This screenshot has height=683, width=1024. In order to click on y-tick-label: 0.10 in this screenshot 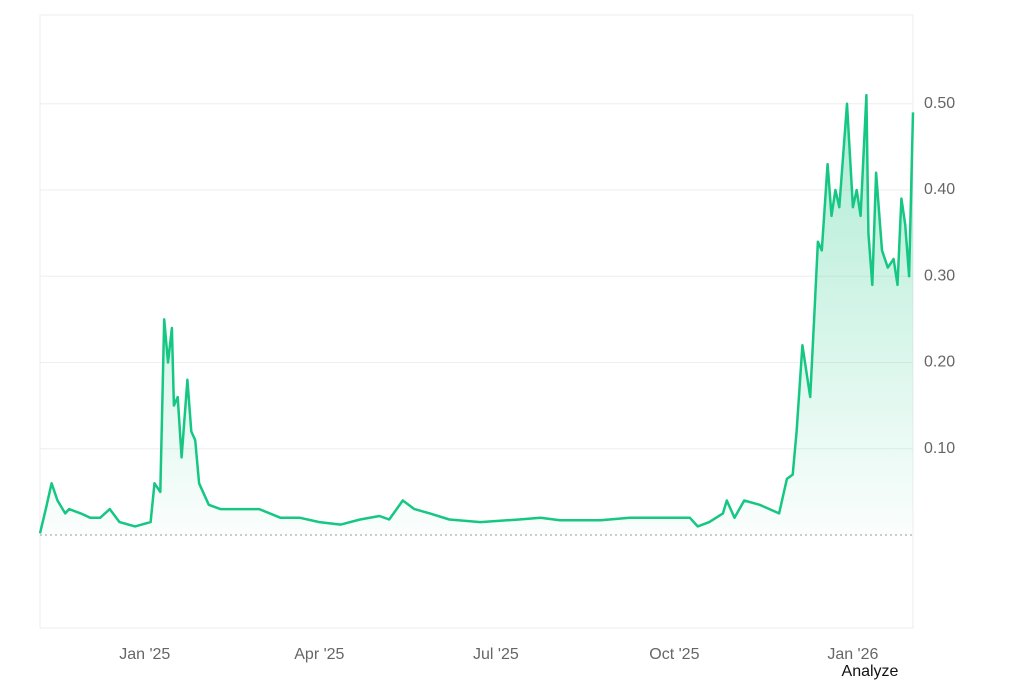, I will do `click(939, 448)`.